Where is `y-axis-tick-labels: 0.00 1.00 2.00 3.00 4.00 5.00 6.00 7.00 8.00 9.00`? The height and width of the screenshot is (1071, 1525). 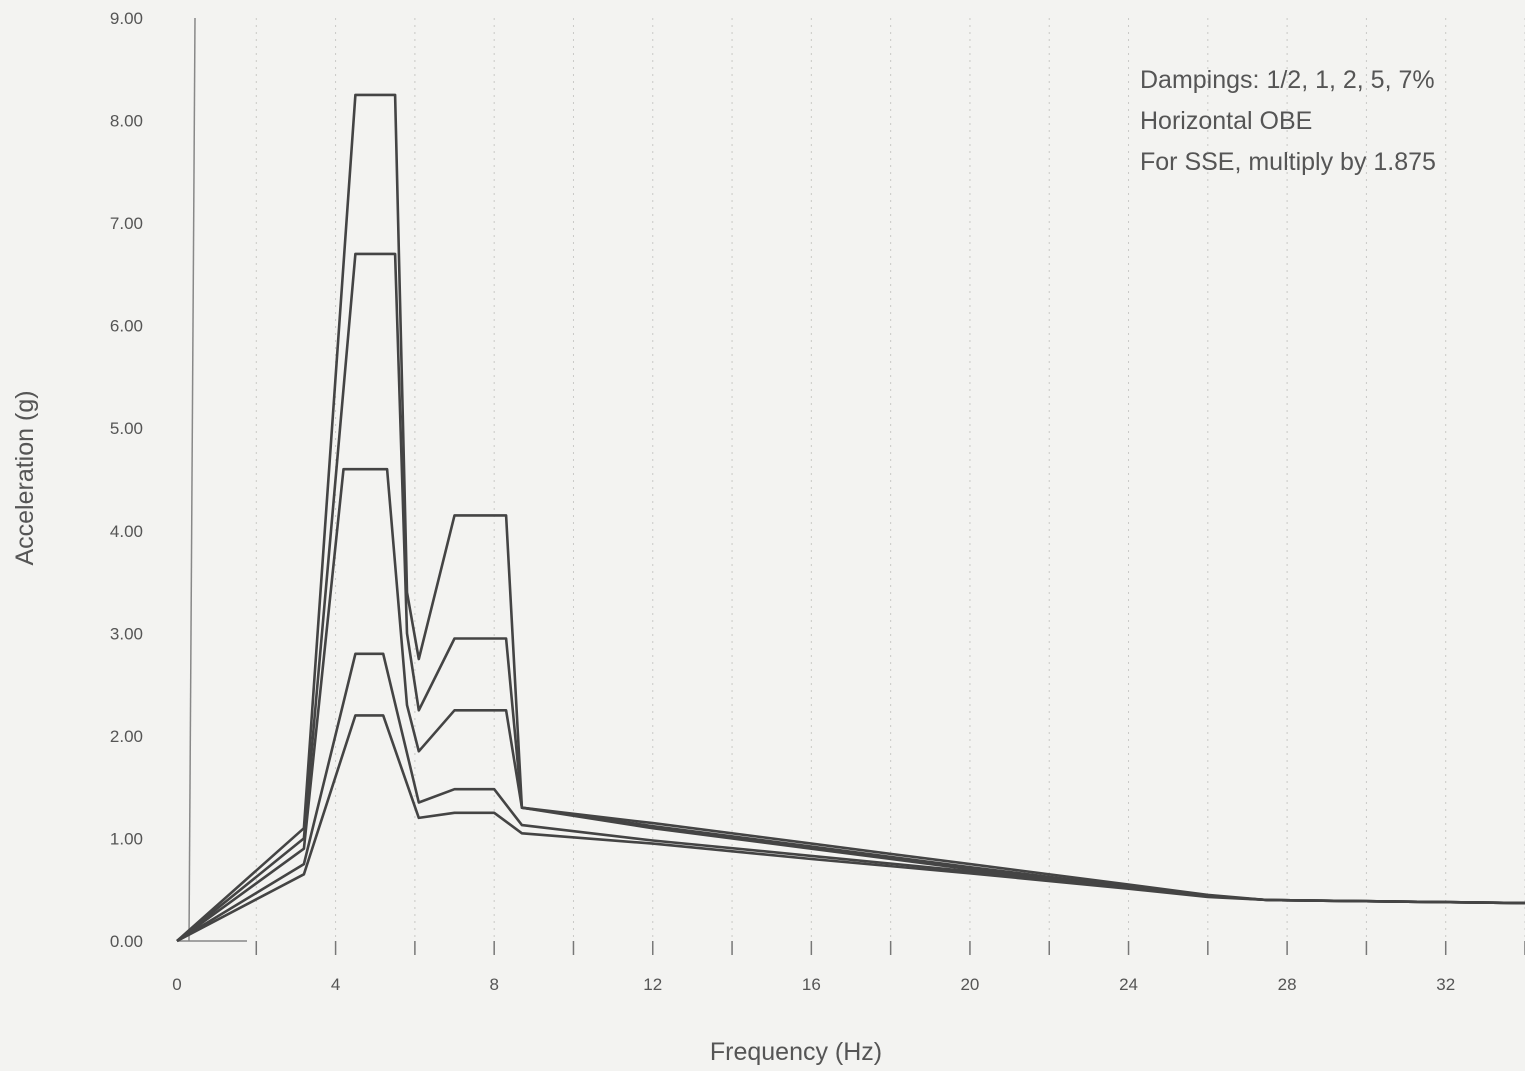
y-axis-tick-labels: 0.00 1.00 2.00 3.00 4.00 5.00 6.00 7.00 8.00 9.00 is located at coordinates (126, 480).